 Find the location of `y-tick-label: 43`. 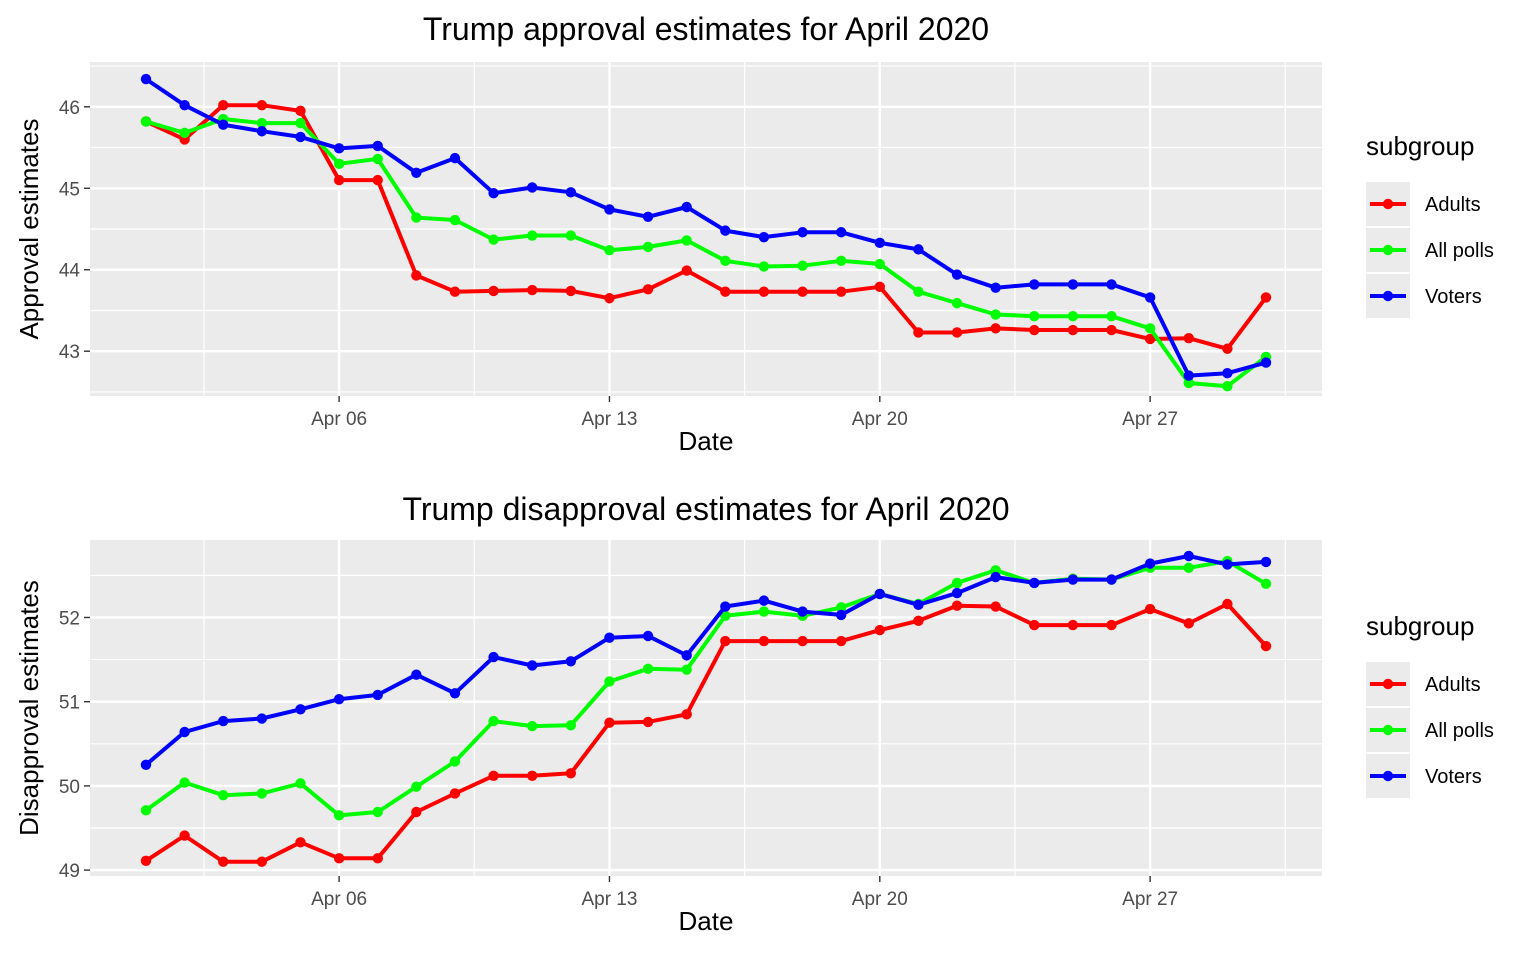

y-tick-label: 43 is located at coordinates (69, 352).